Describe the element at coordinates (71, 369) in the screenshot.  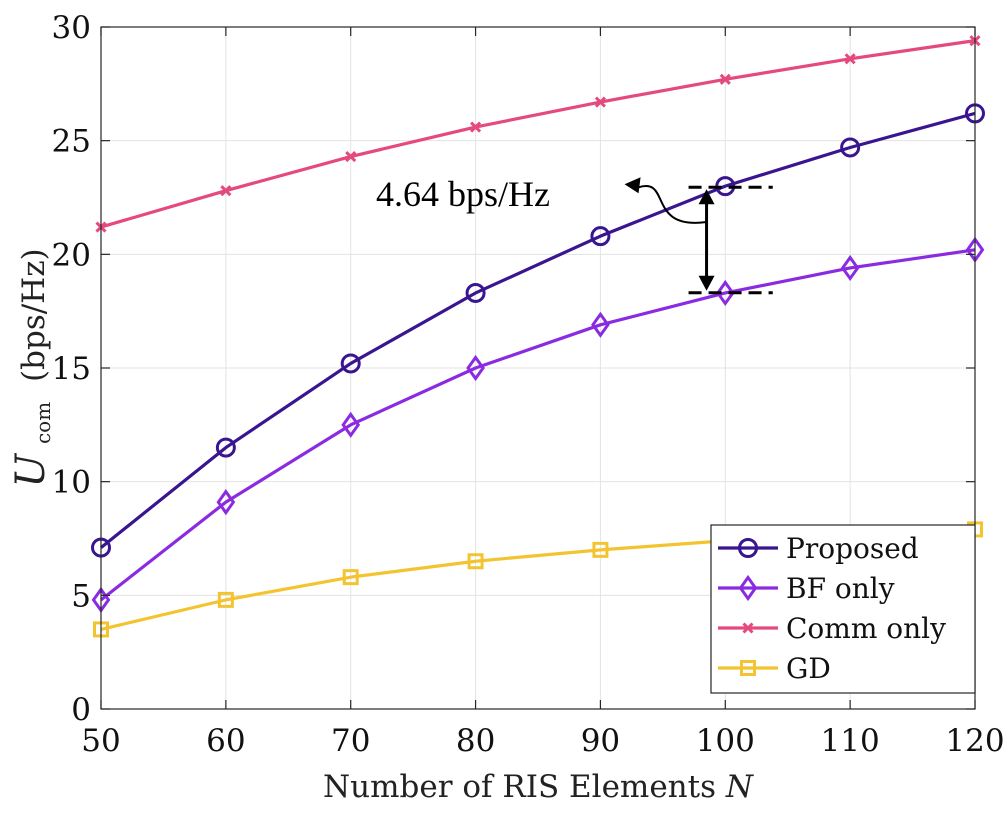
I see `y-tick-label: 15` at that location.